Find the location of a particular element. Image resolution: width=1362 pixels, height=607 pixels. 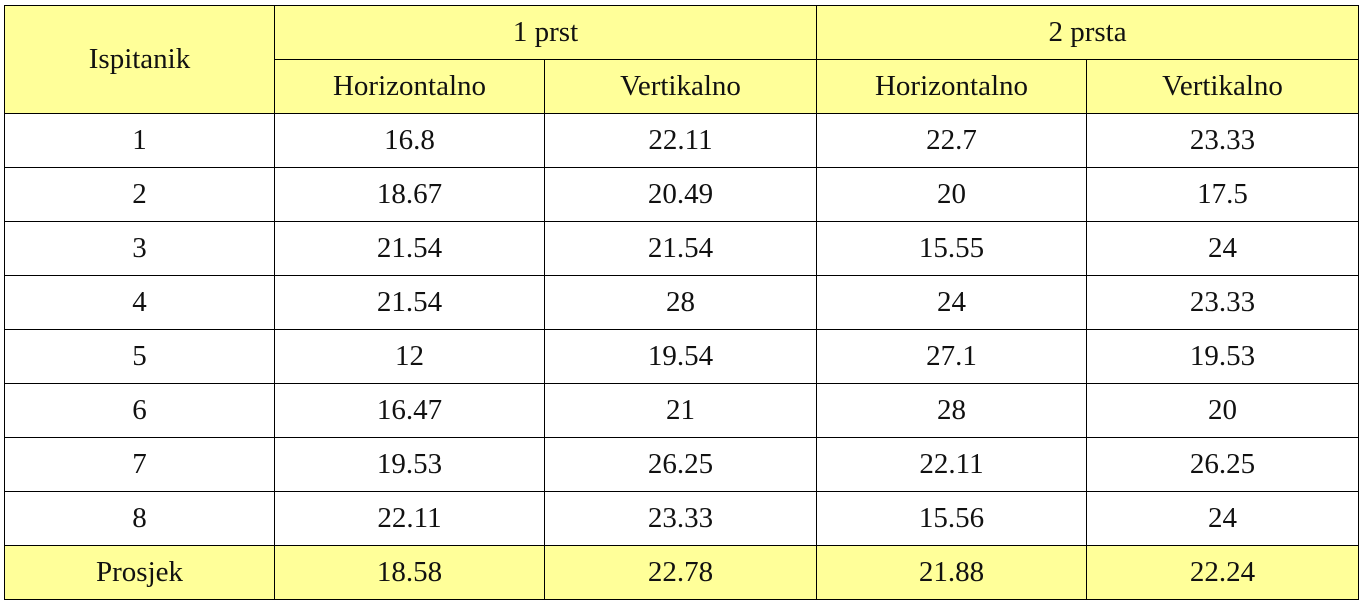

value-cell: 19.54 is located at coordinates (680, 356).